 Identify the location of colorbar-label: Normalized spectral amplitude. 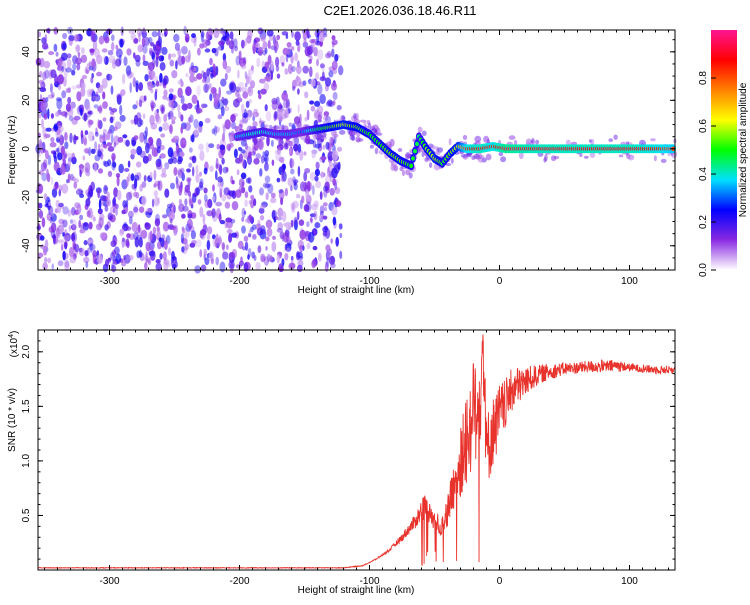
(743, 149).